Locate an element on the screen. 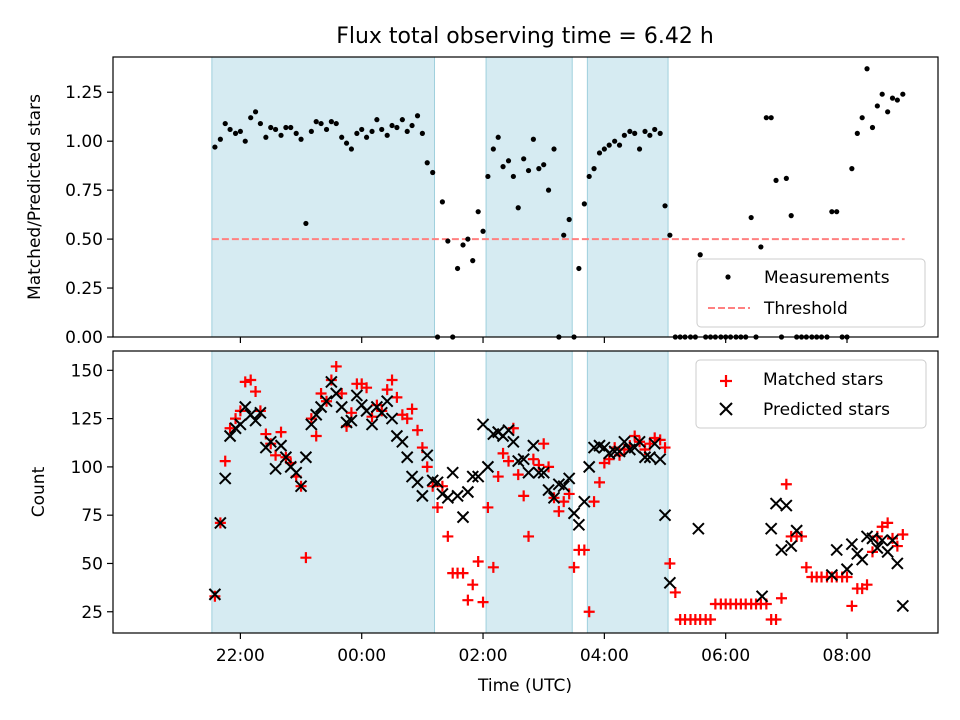 Image resolution: width=960 pixels, height=720 pixels. count-legend: Matched stars Predicted stars is located at coordinates (811, 394).